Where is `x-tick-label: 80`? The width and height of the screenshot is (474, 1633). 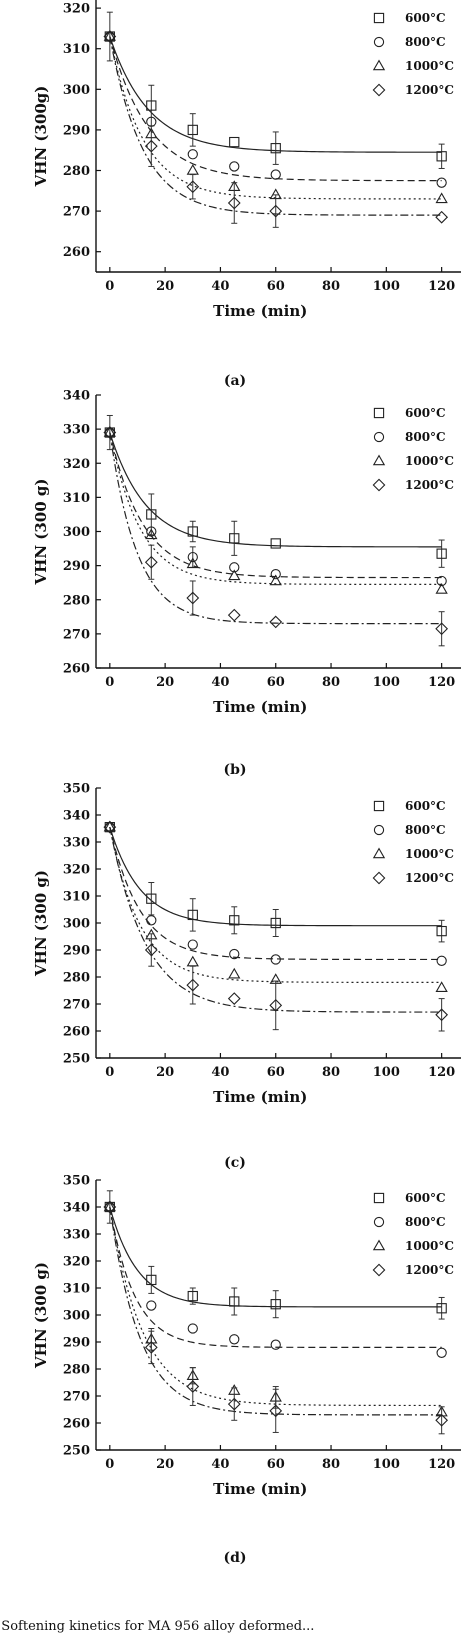 x-tick-label: 80 is located at coordinates (331, 1464).